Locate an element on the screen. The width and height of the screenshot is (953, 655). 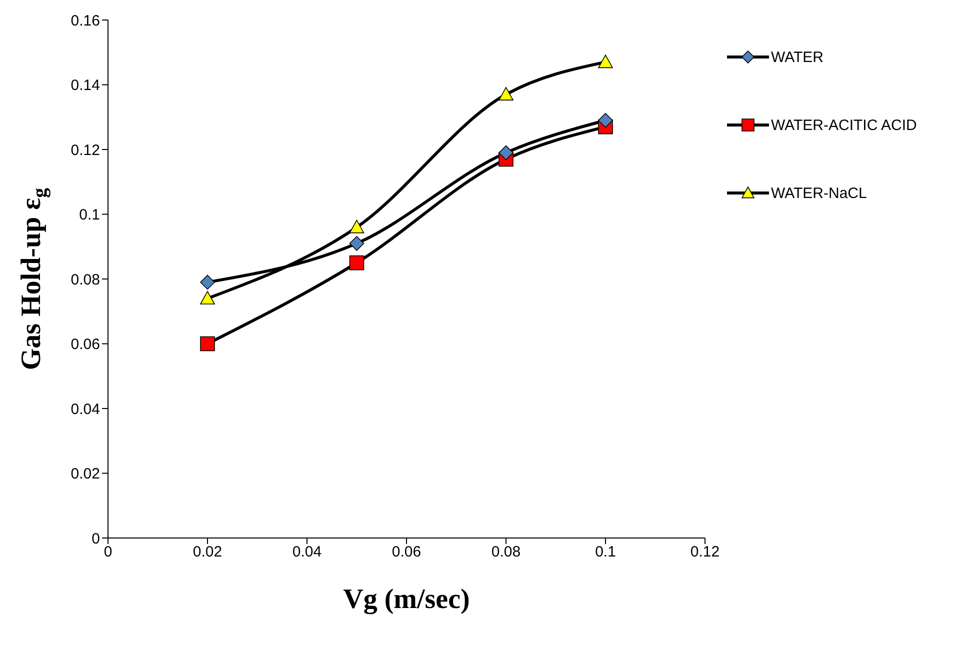
y-tick-label: 0.16 is located at coordinates (85, 21).